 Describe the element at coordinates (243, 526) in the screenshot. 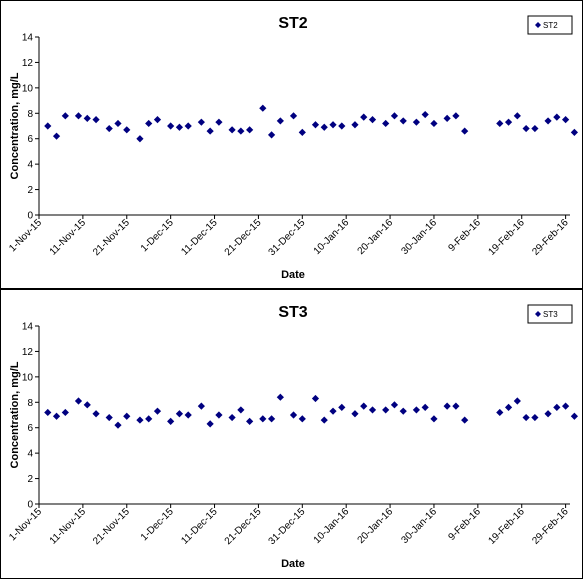

I see `x-tick-label: 21-Dec-15` at that location.